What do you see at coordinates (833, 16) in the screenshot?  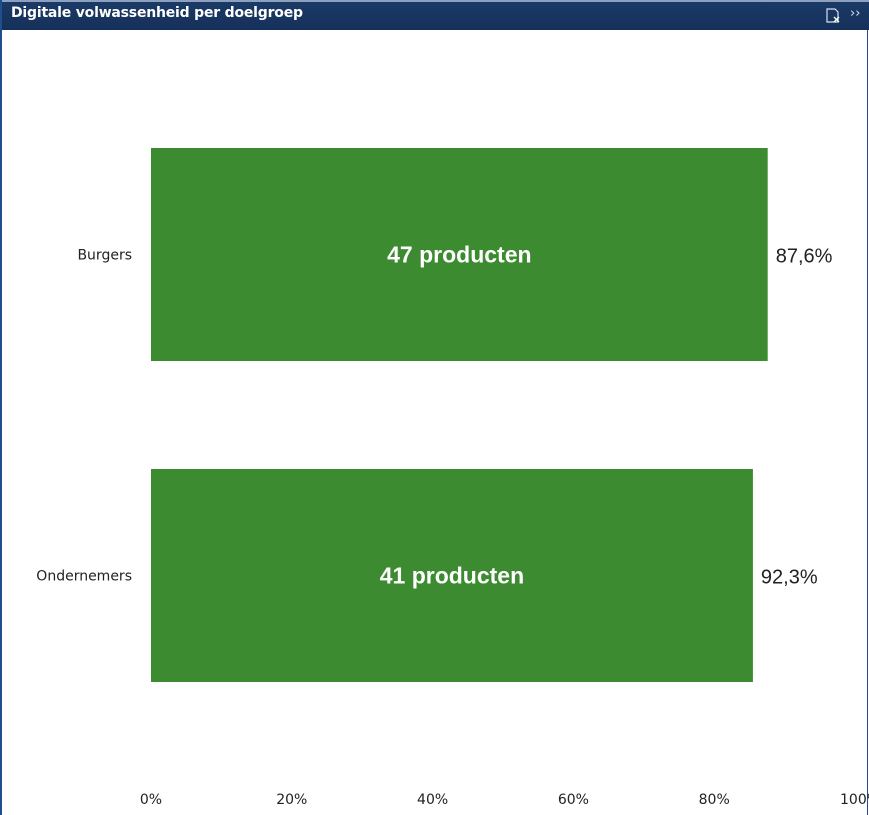 I see `clear-filter-icon` at bounding box center [833, 16].